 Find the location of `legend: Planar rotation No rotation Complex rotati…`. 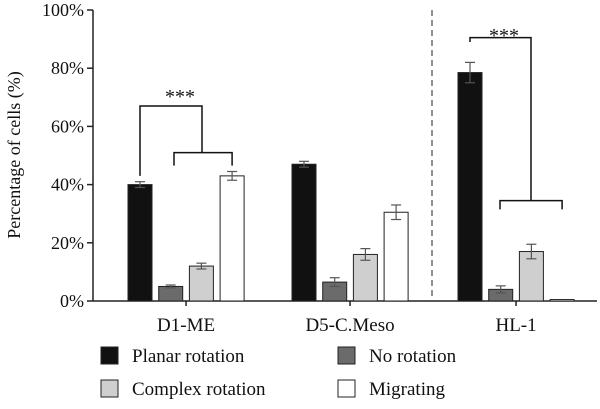

legend: Planar rotation No rotation Complex rotati… is located at coordinates (278, 373).